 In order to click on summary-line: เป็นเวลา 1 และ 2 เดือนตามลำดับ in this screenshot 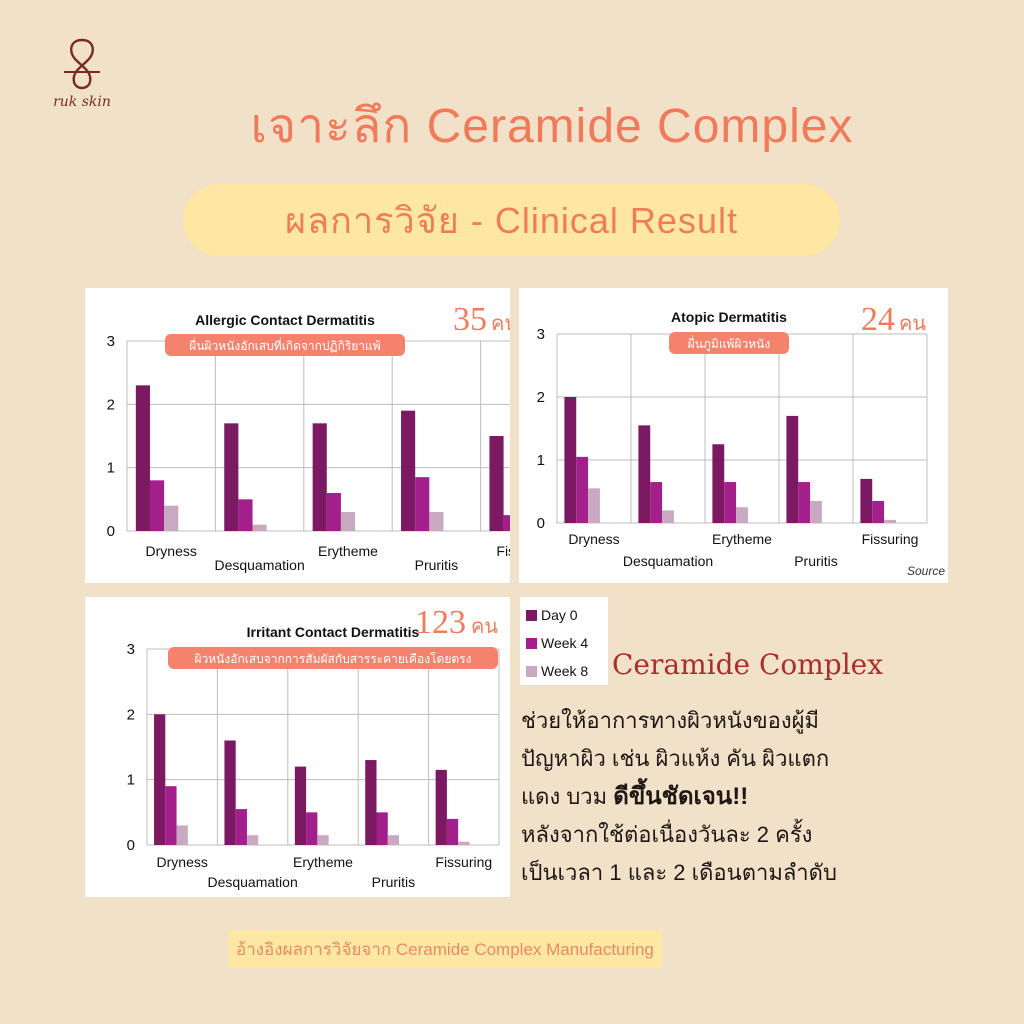, I will do `click(679, 872)`.